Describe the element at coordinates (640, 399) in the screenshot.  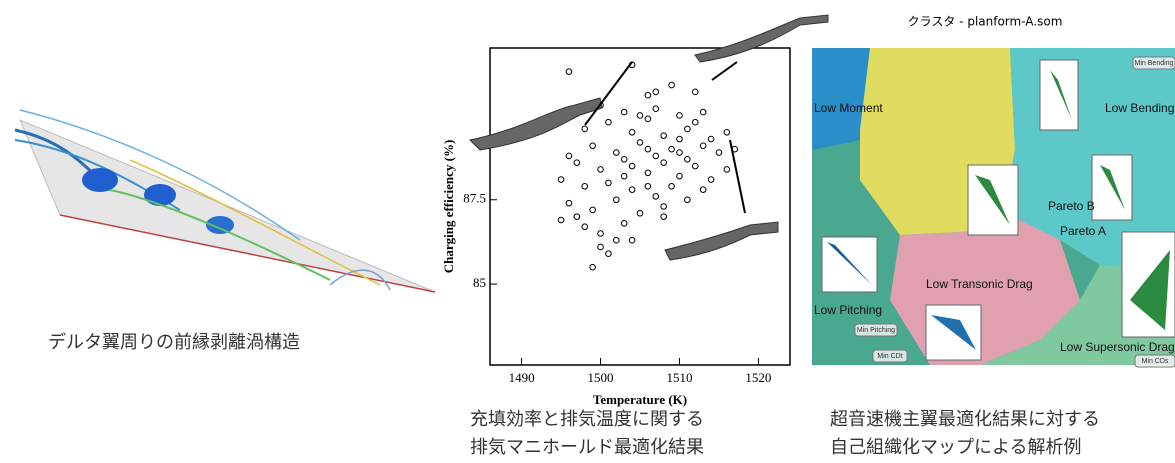
I see `x-axis-label: Temperature (K)` at that location.